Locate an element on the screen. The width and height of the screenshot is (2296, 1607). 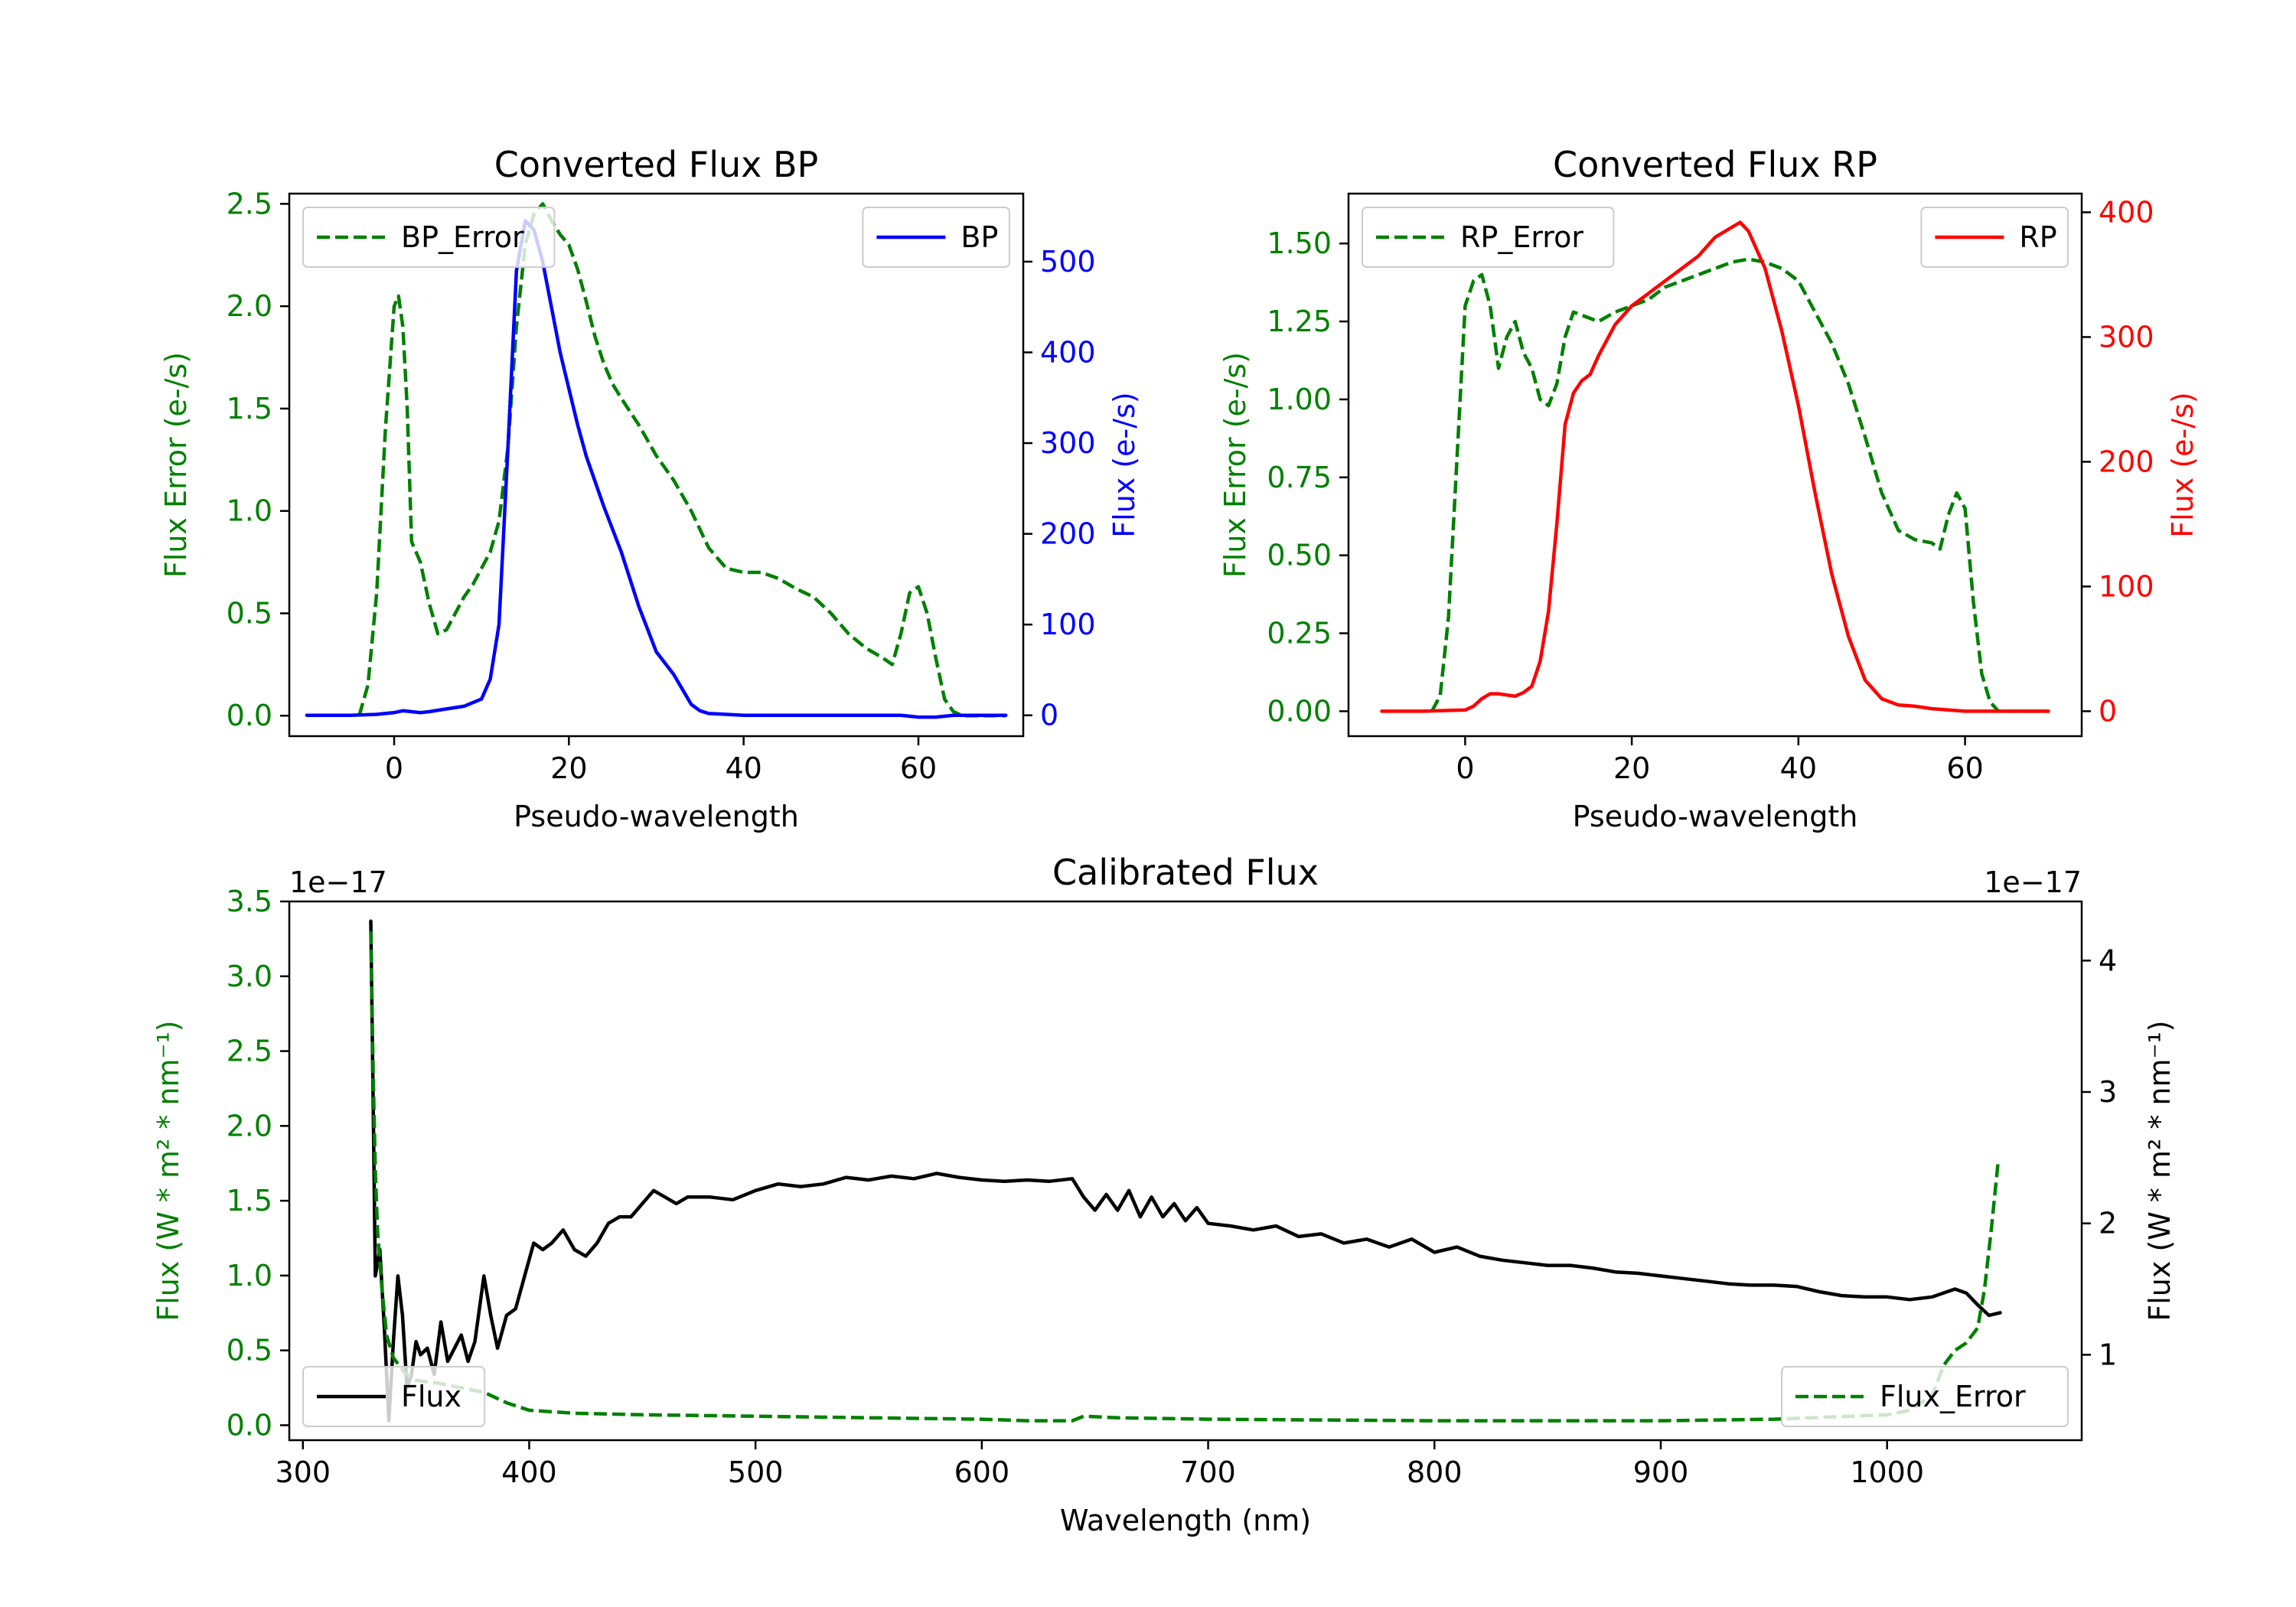
y-left-offset-label: 1e−17 is located at coordinates (338, 882).